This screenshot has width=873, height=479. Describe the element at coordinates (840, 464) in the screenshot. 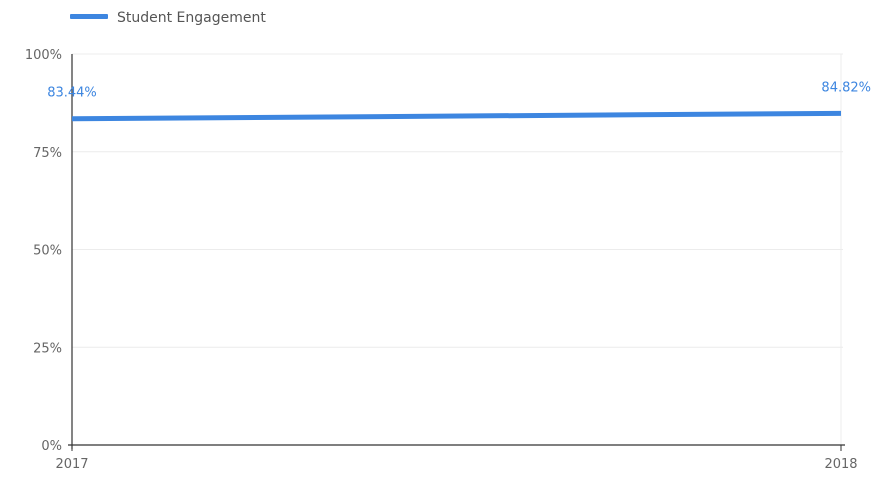

I see `x-tick-label: 2018` at that location.